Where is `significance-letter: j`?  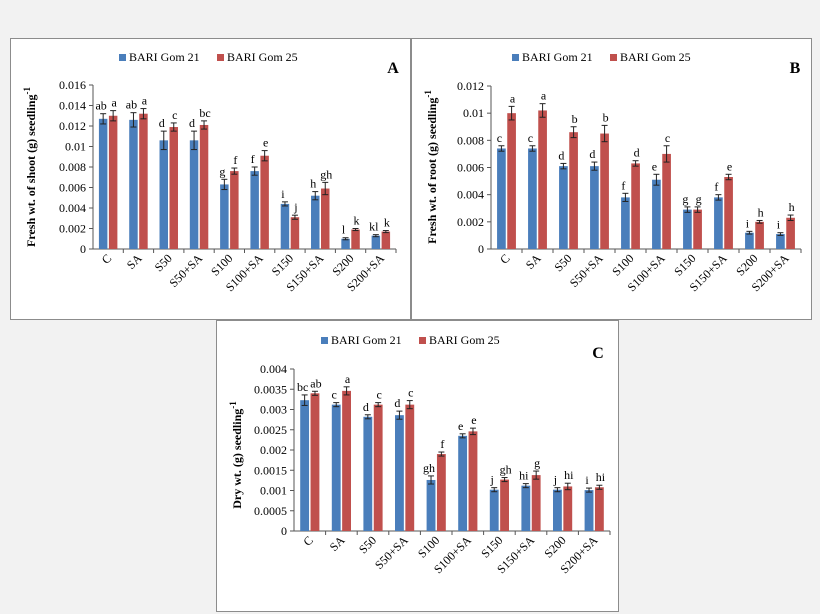
significance-letter: j is located at coordinates (295, 207).